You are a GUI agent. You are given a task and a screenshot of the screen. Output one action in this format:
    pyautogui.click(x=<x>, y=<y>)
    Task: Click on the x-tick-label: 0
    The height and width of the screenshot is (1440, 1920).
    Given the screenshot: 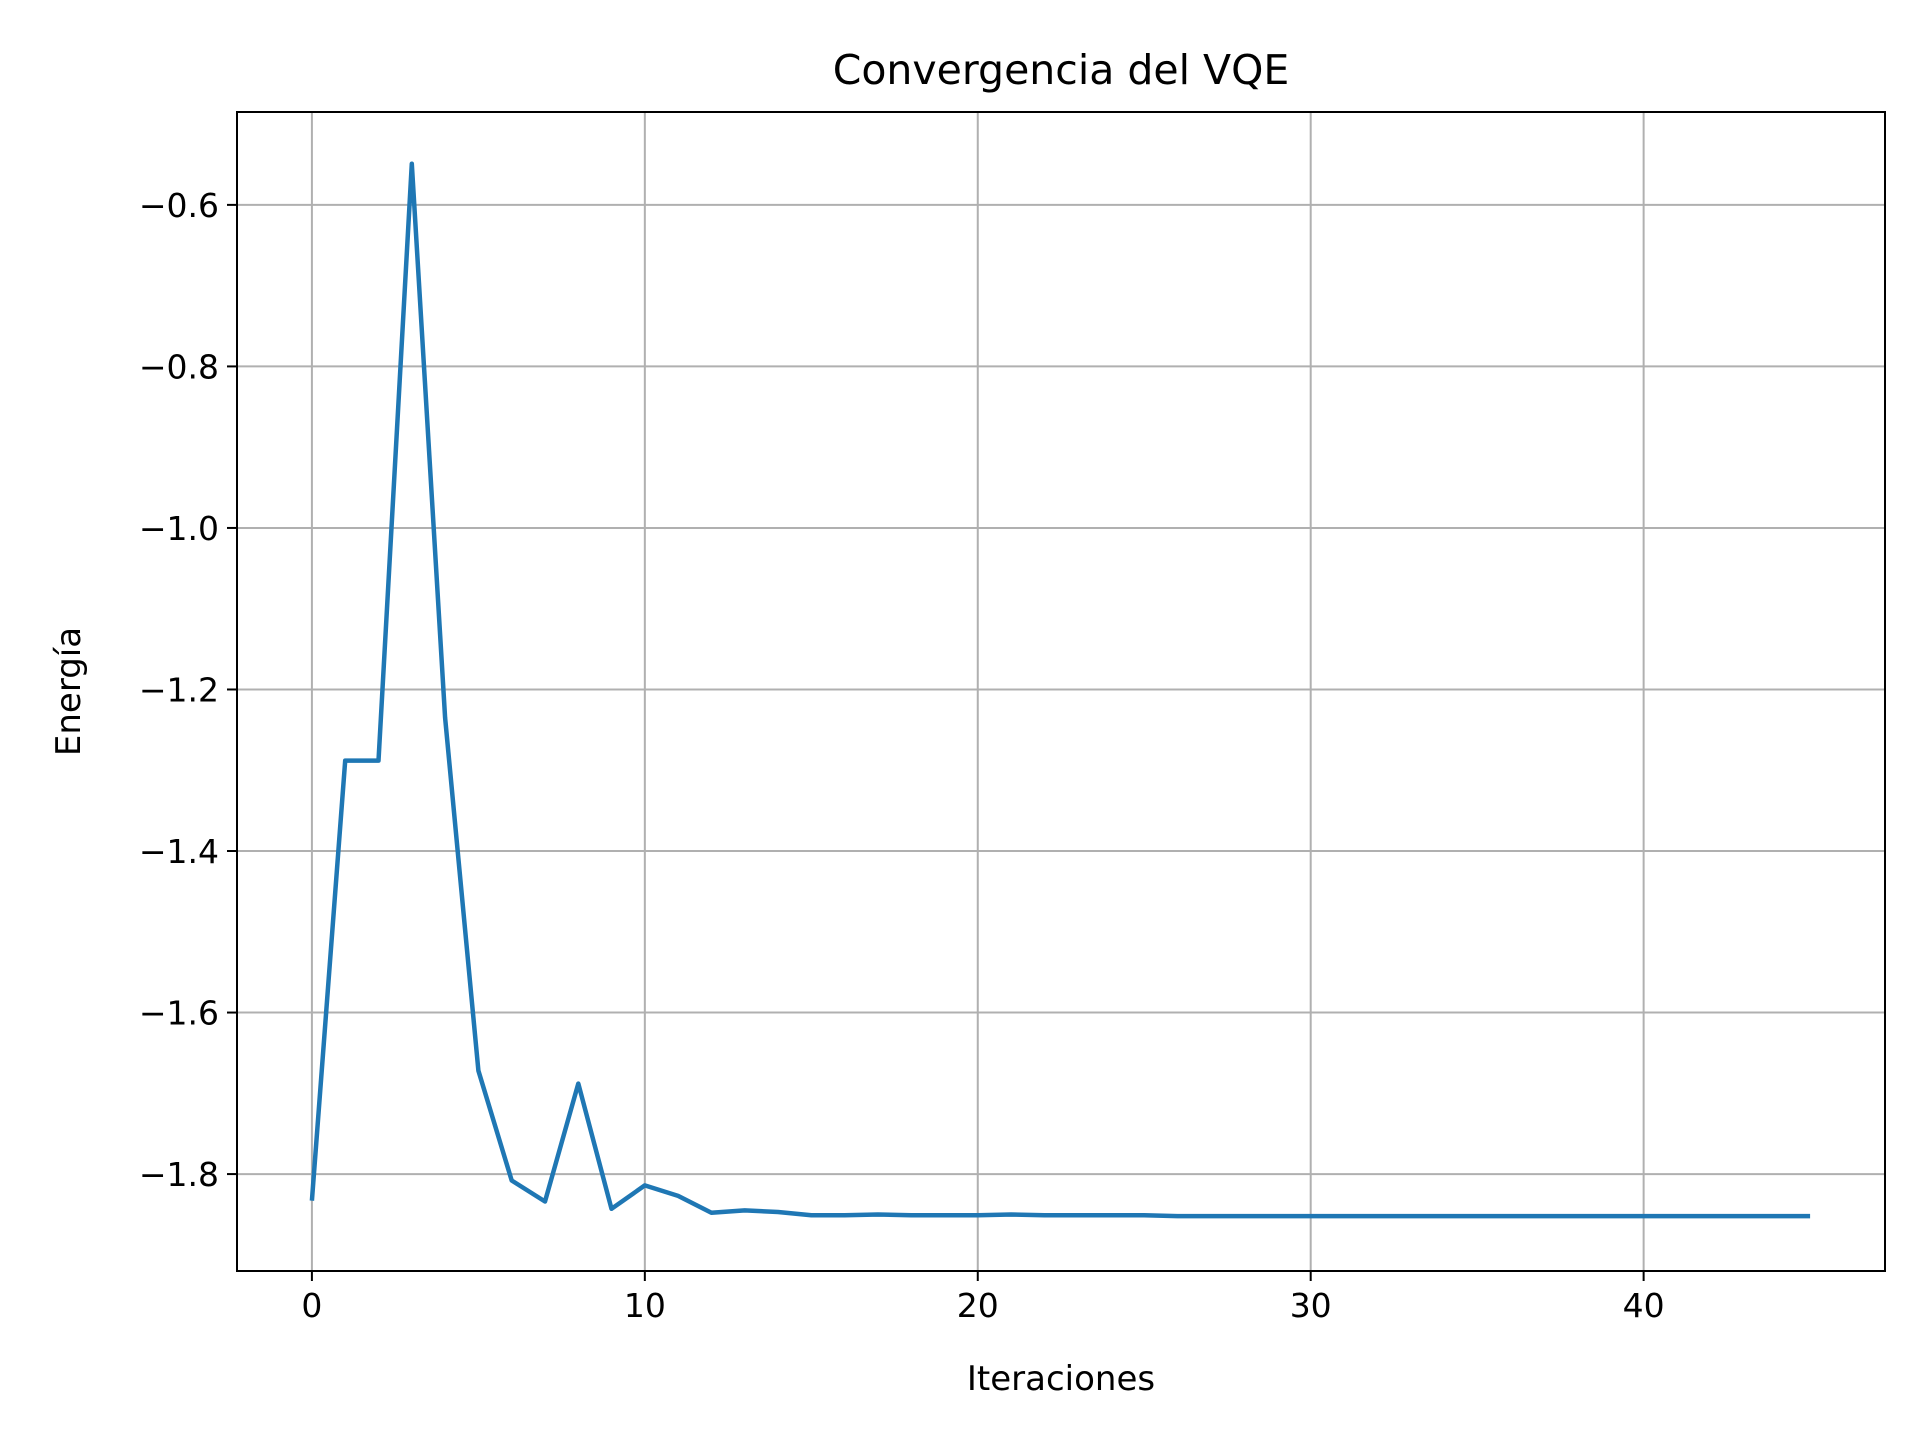 What is the action you would take?
    pyautogui.click(x=311, y=1305)
    